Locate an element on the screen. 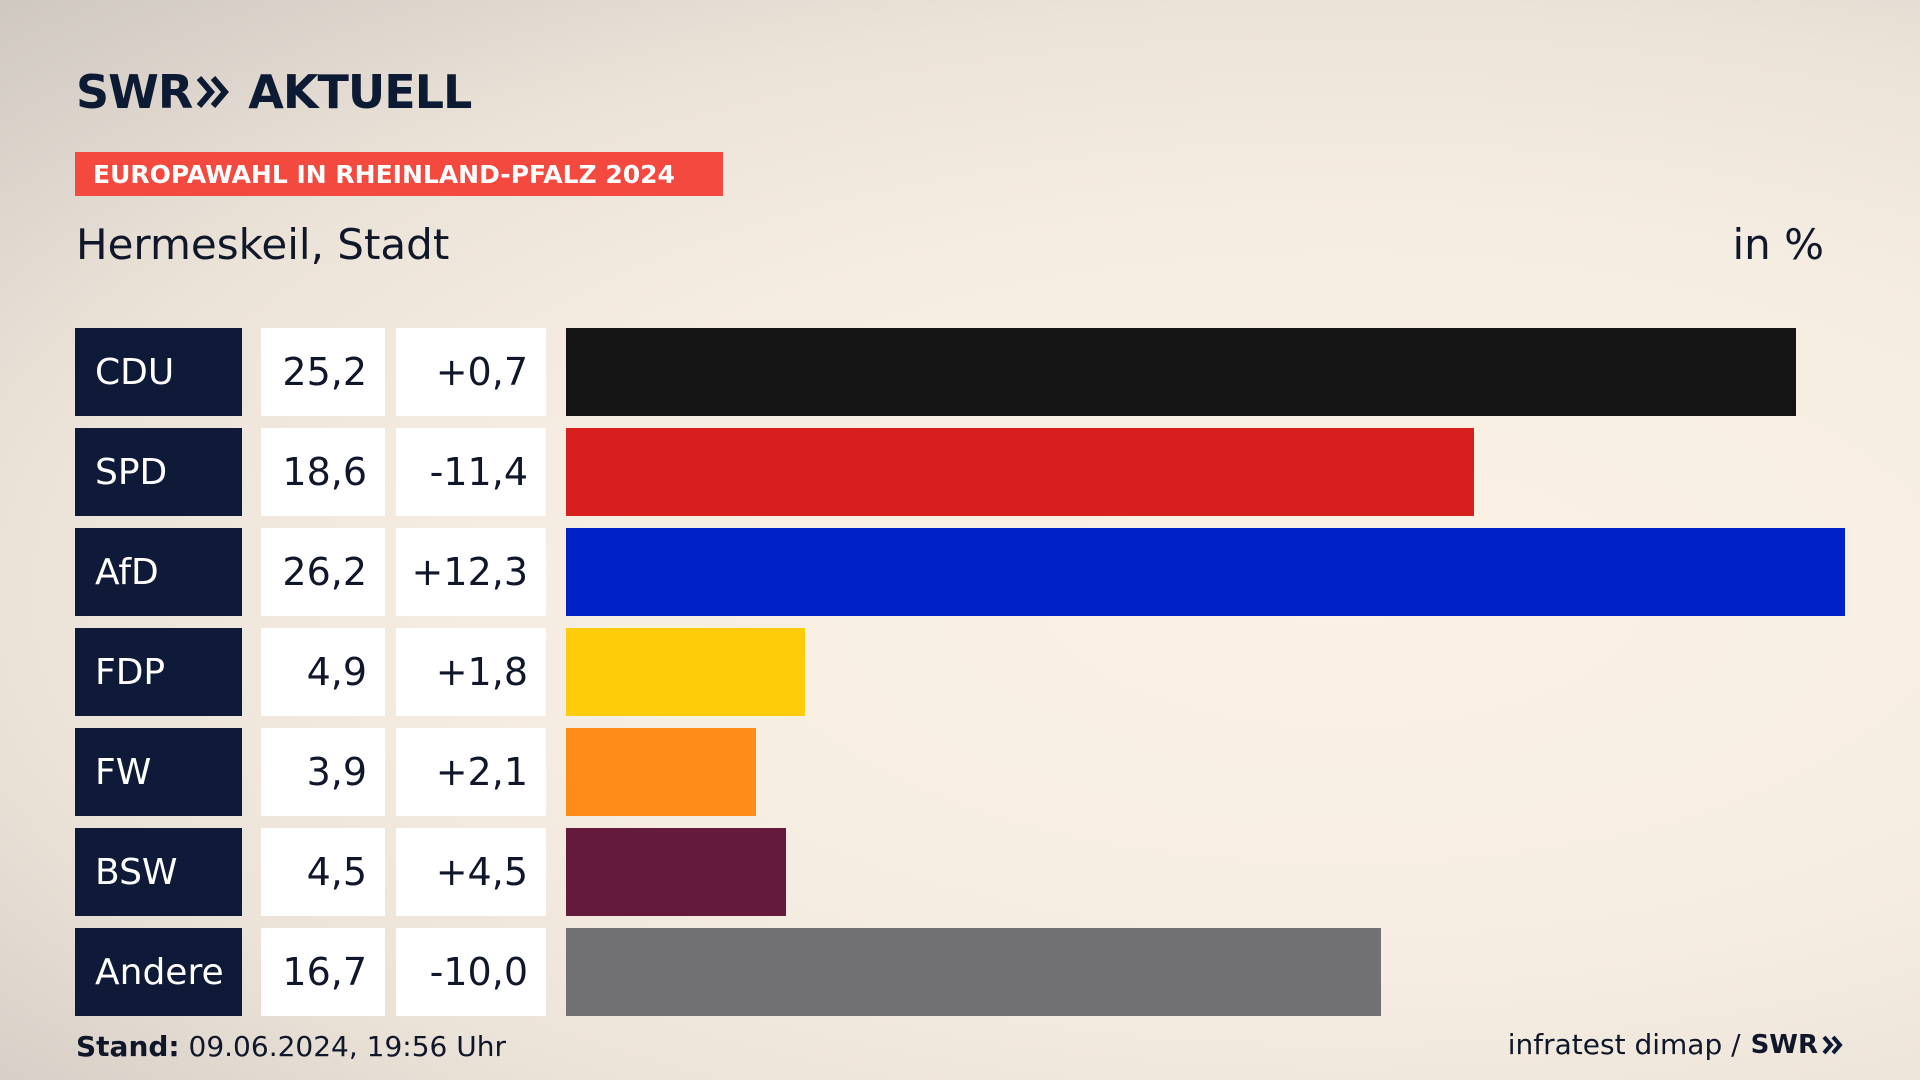 This screenshot has width=1920, height=1080. party-label: Andere is located at coordinates (158, 972).